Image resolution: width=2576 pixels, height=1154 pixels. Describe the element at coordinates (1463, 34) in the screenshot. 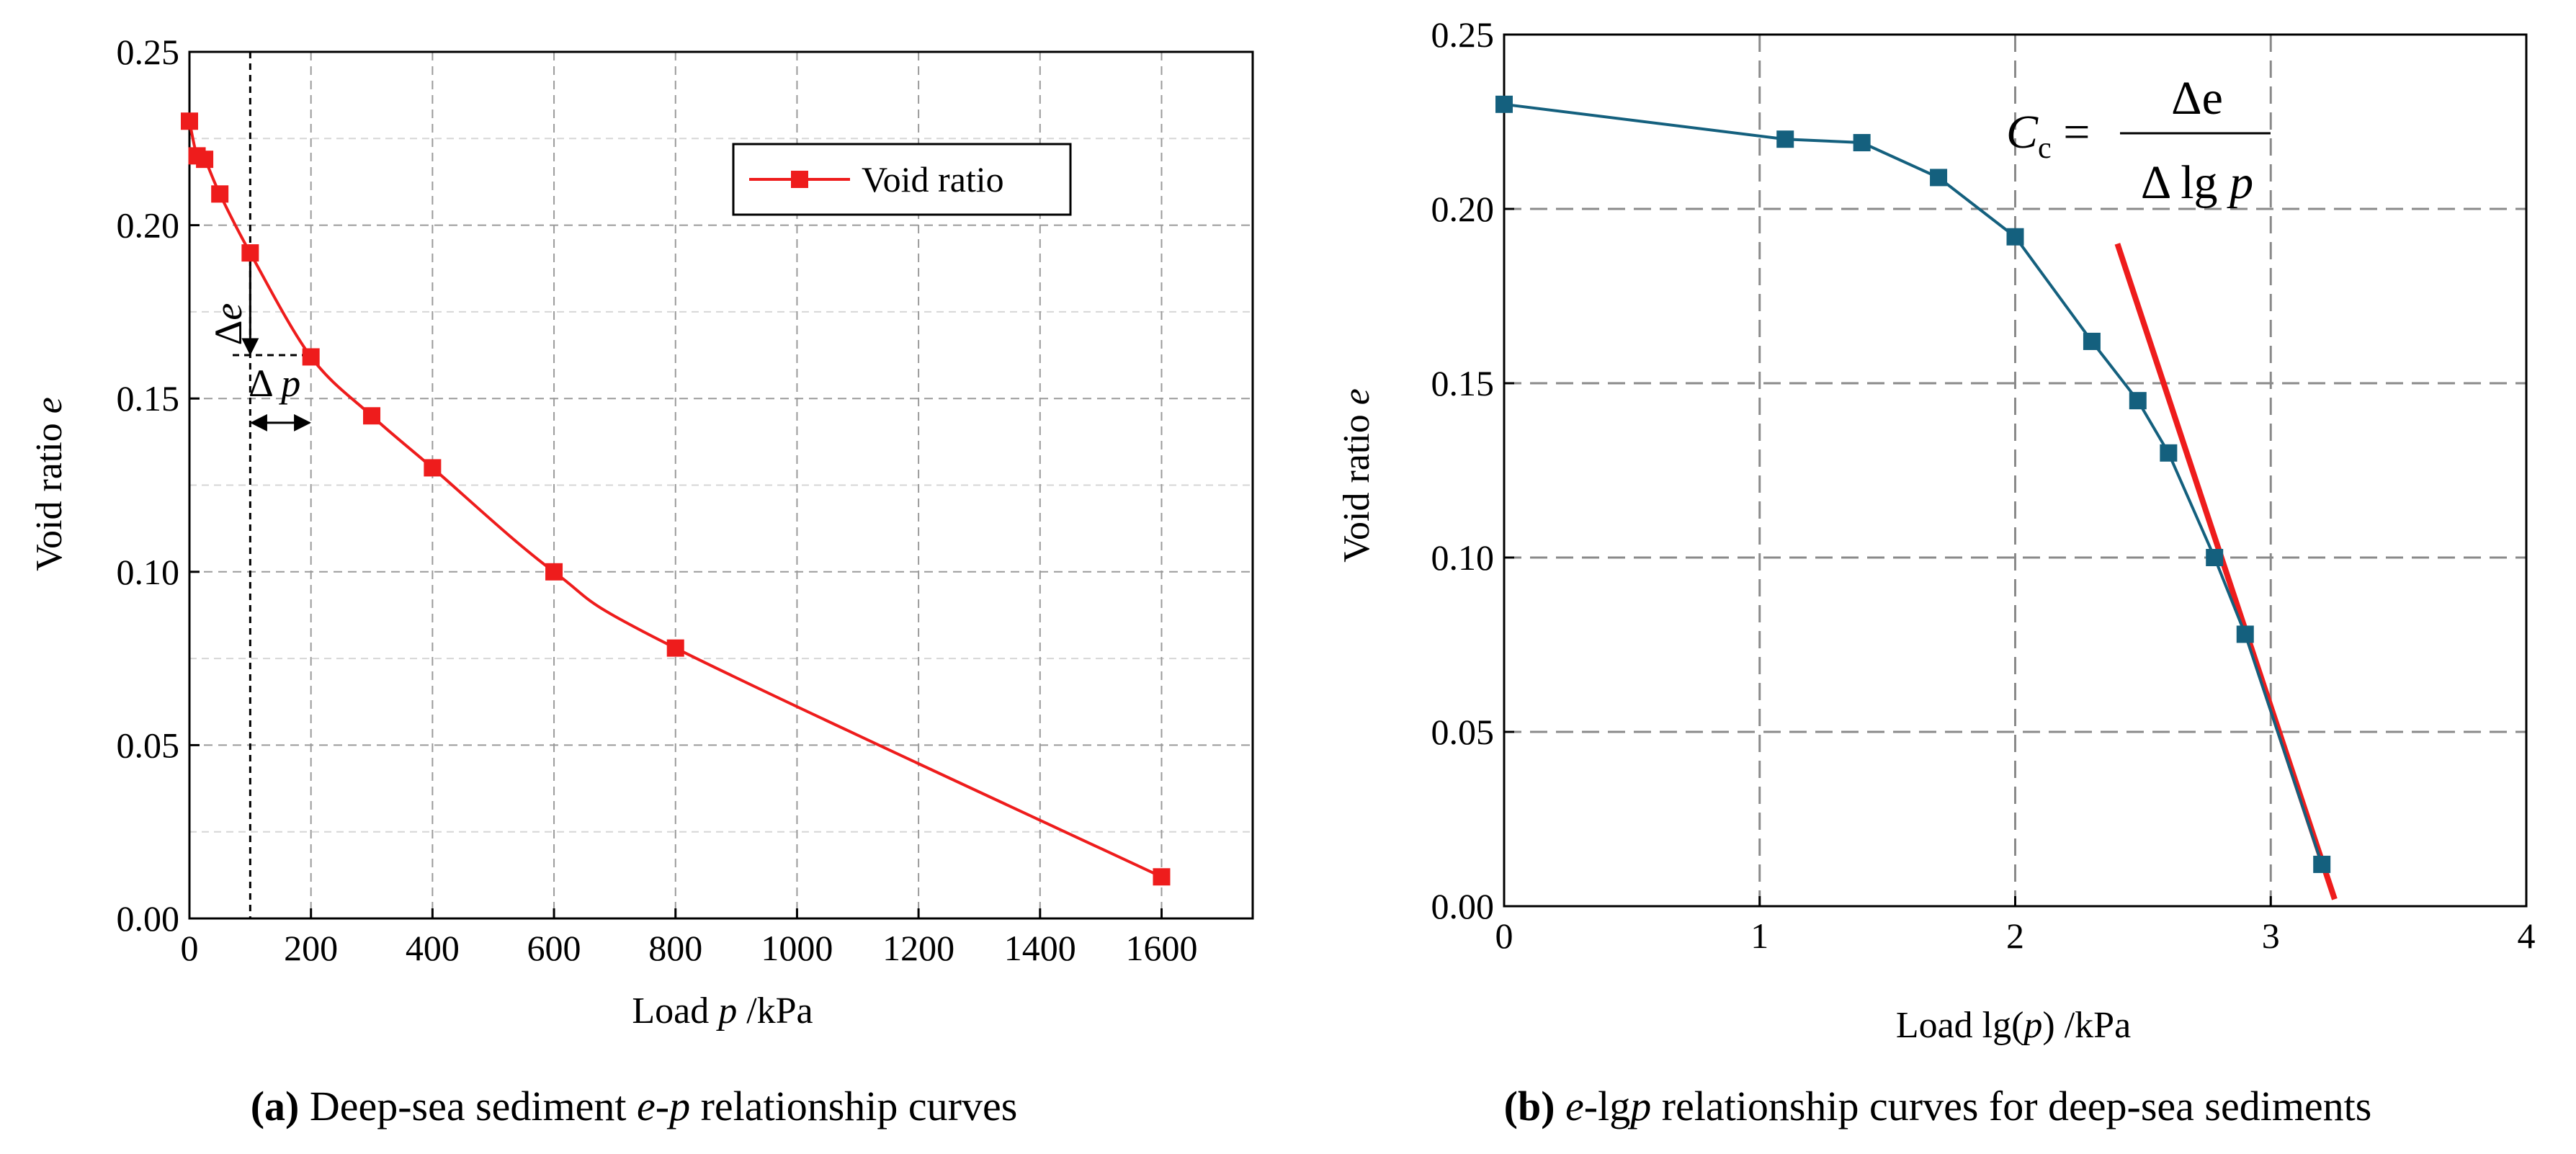

I see `chart-b-y-tick-label: 0.25` at that location.